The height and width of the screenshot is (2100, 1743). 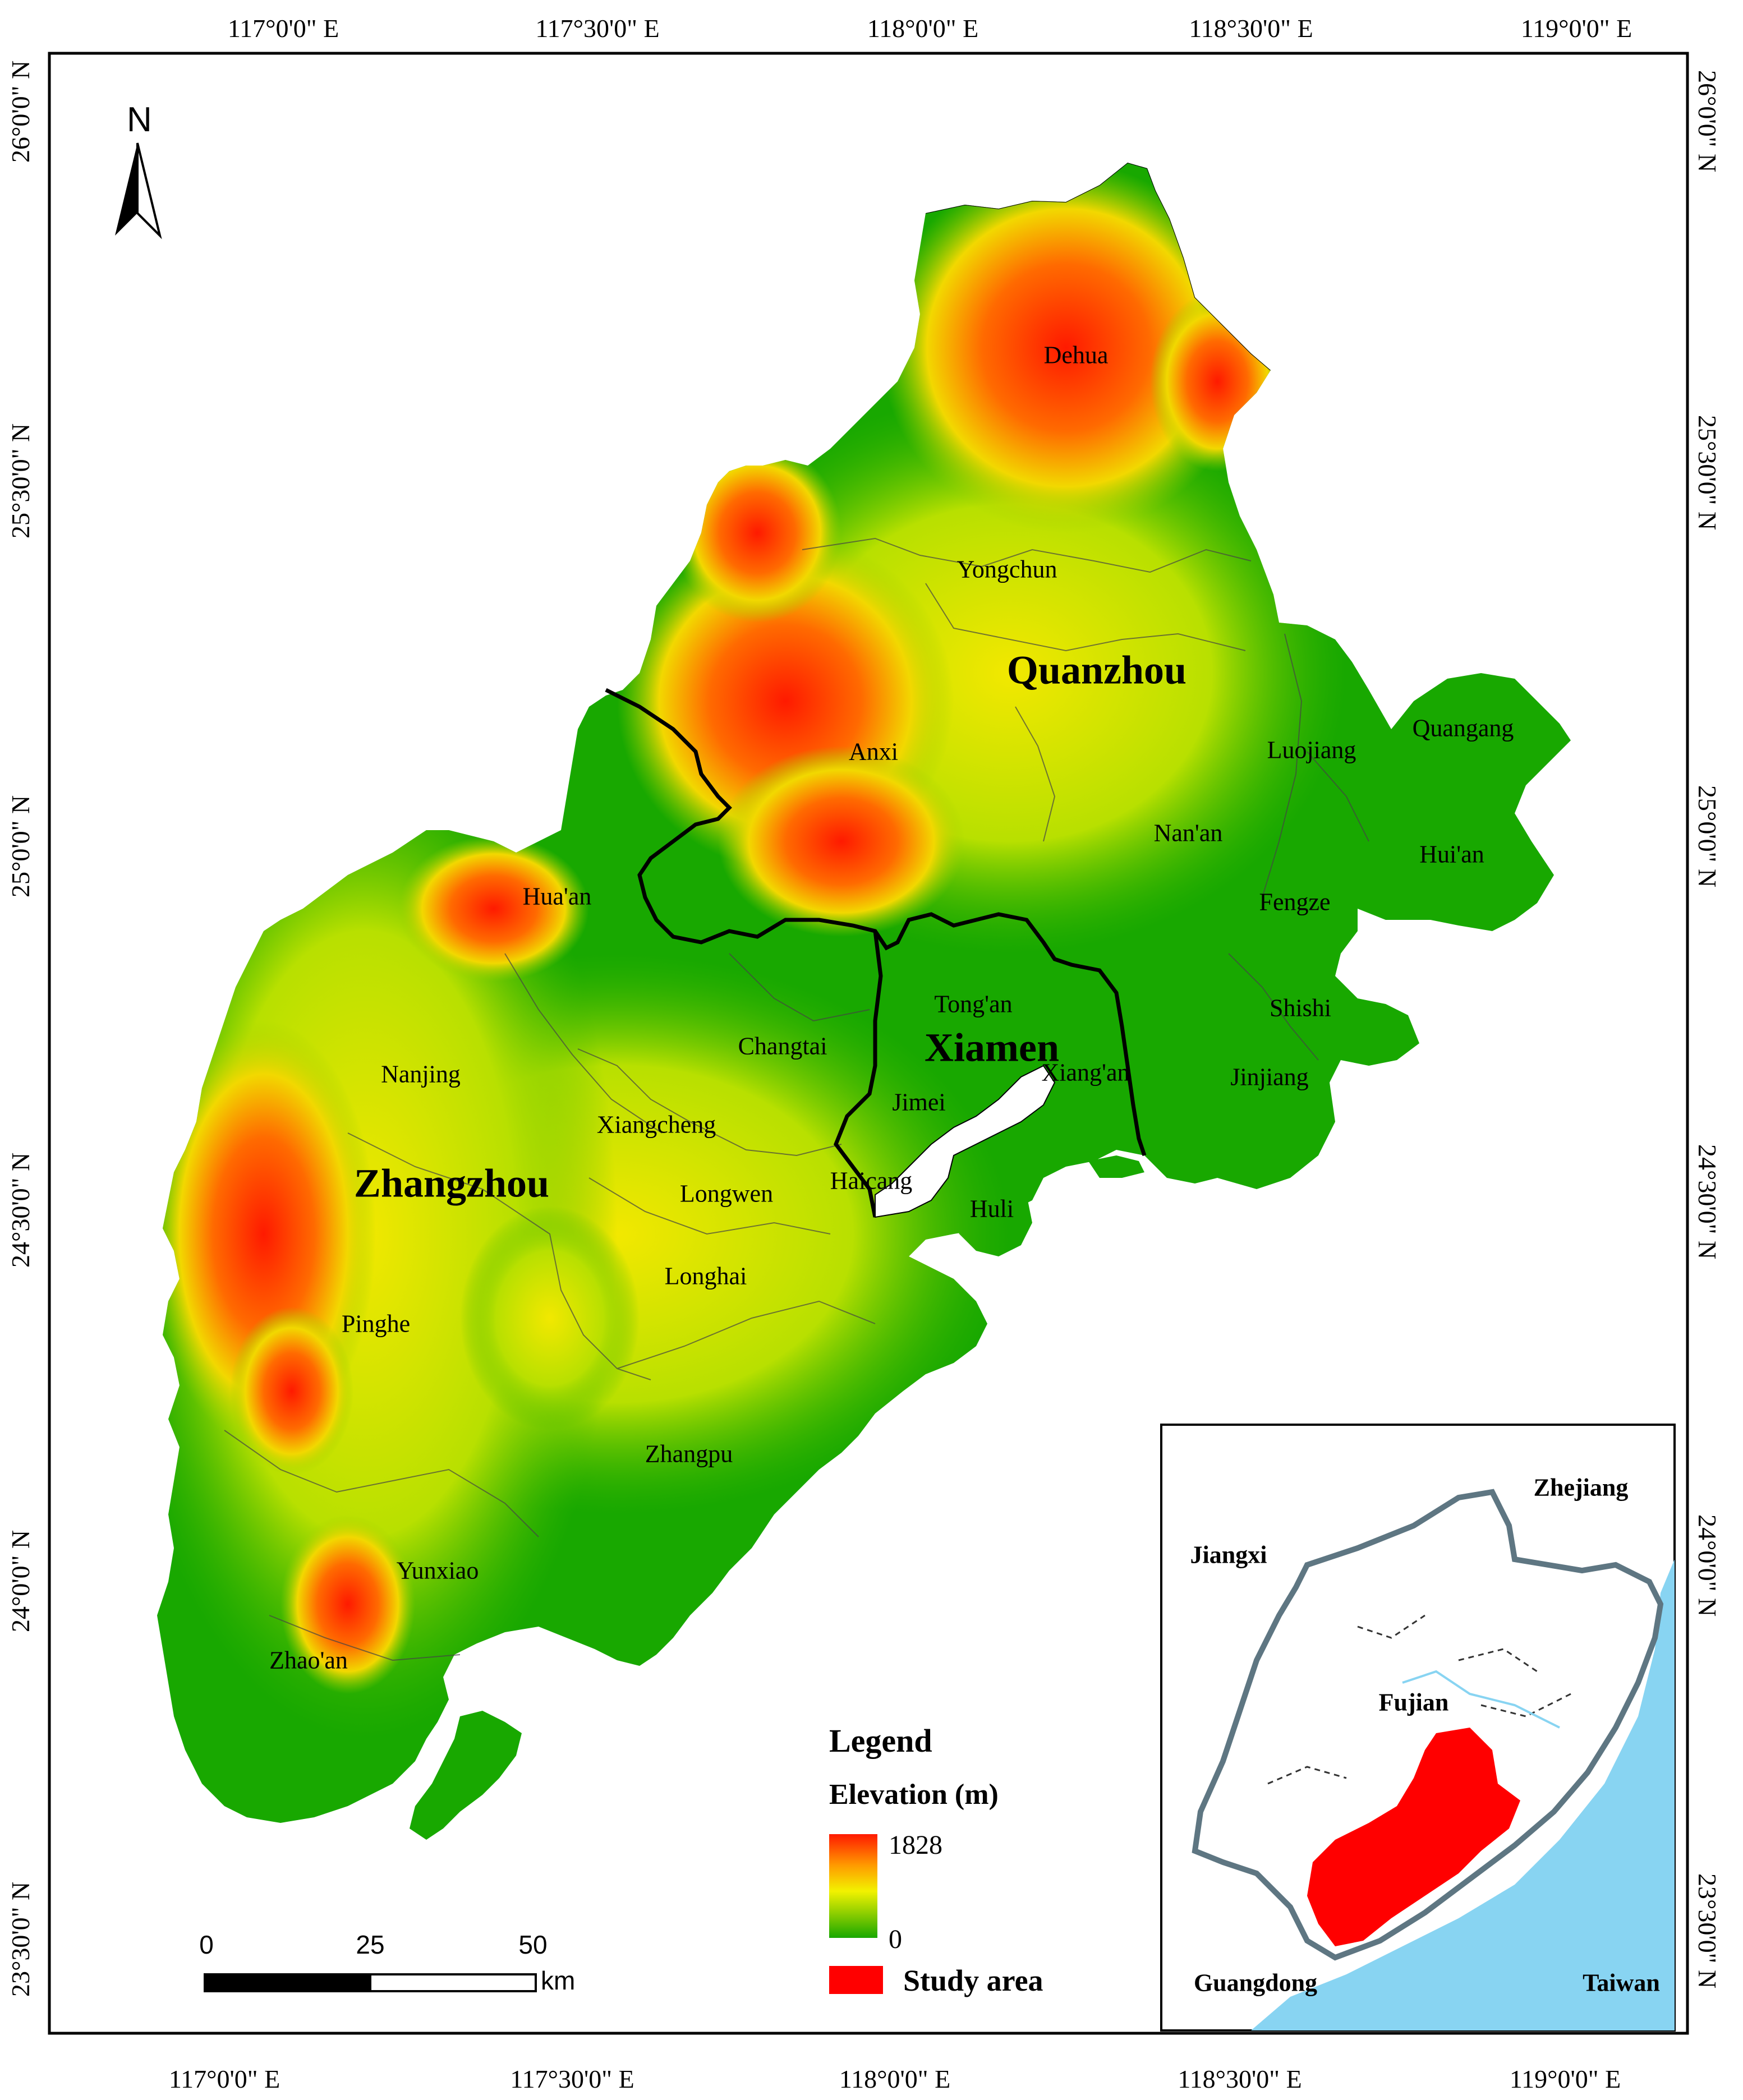 What do you see at coordinates (557, 896) in the screenshot?
I see `district-label-huaan: Hua'an` at bounding box center [557, 896].